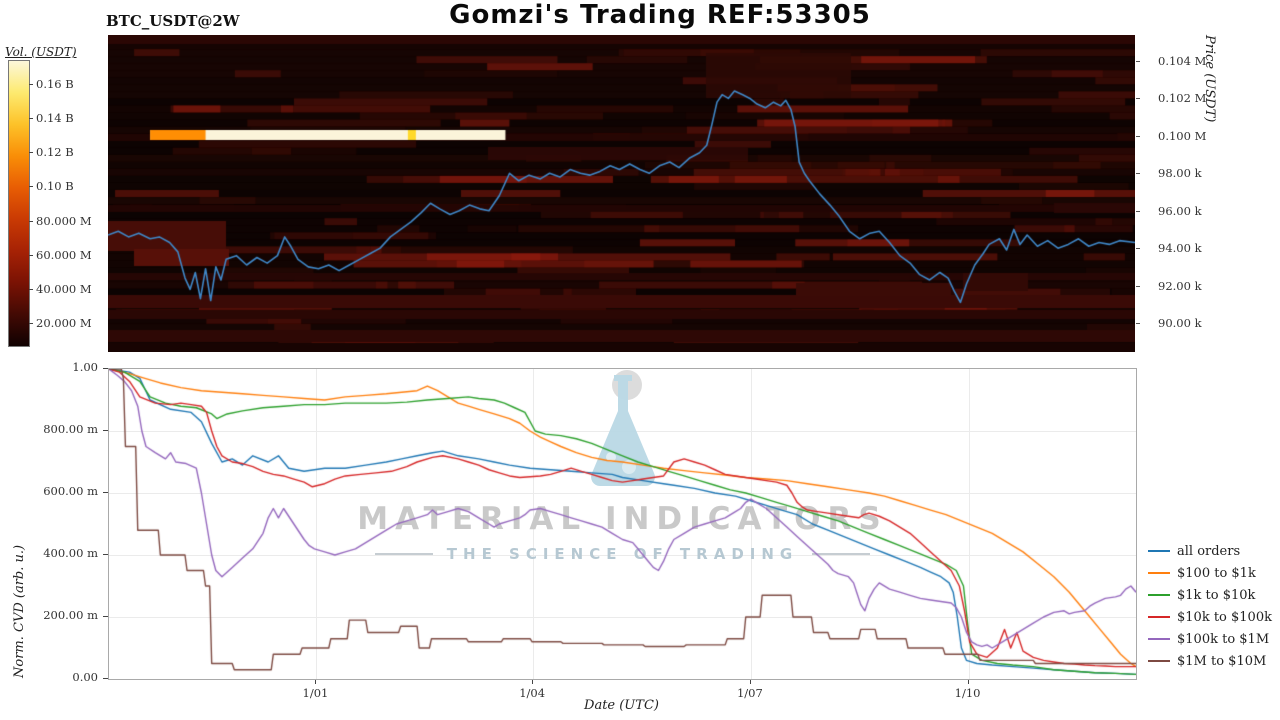 The height and width of the screenshot is (720, 1280). What do you see at coordinates (64, 254) in the screenshot?
I see `colorbar-tick-label: 60.000 M` at bounding box center [64, 254].